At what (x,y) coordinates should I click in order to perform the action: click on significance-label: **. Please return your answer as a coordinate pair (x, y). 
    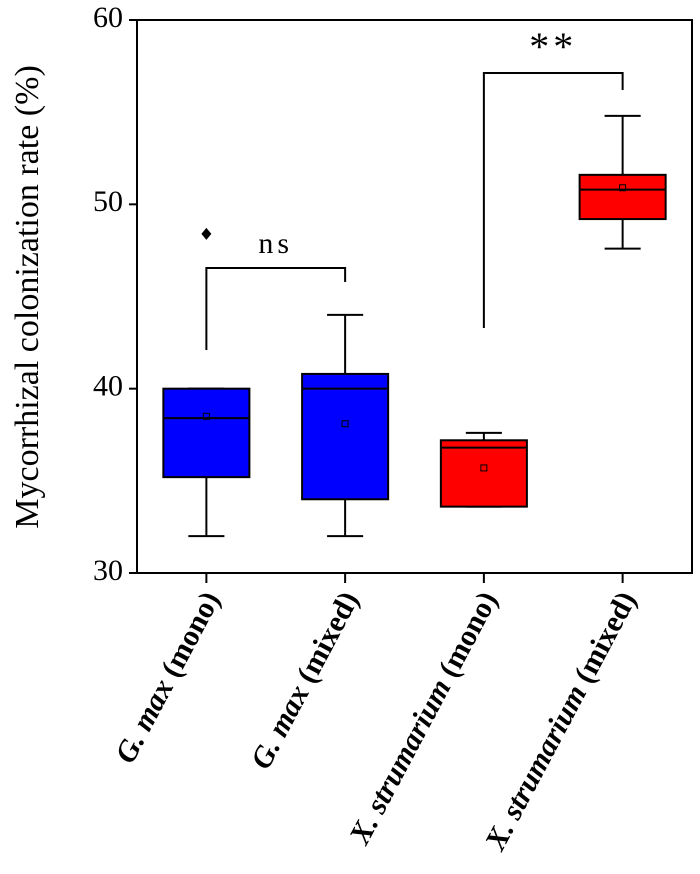
    Looking at the image, I should click on (553, 46).